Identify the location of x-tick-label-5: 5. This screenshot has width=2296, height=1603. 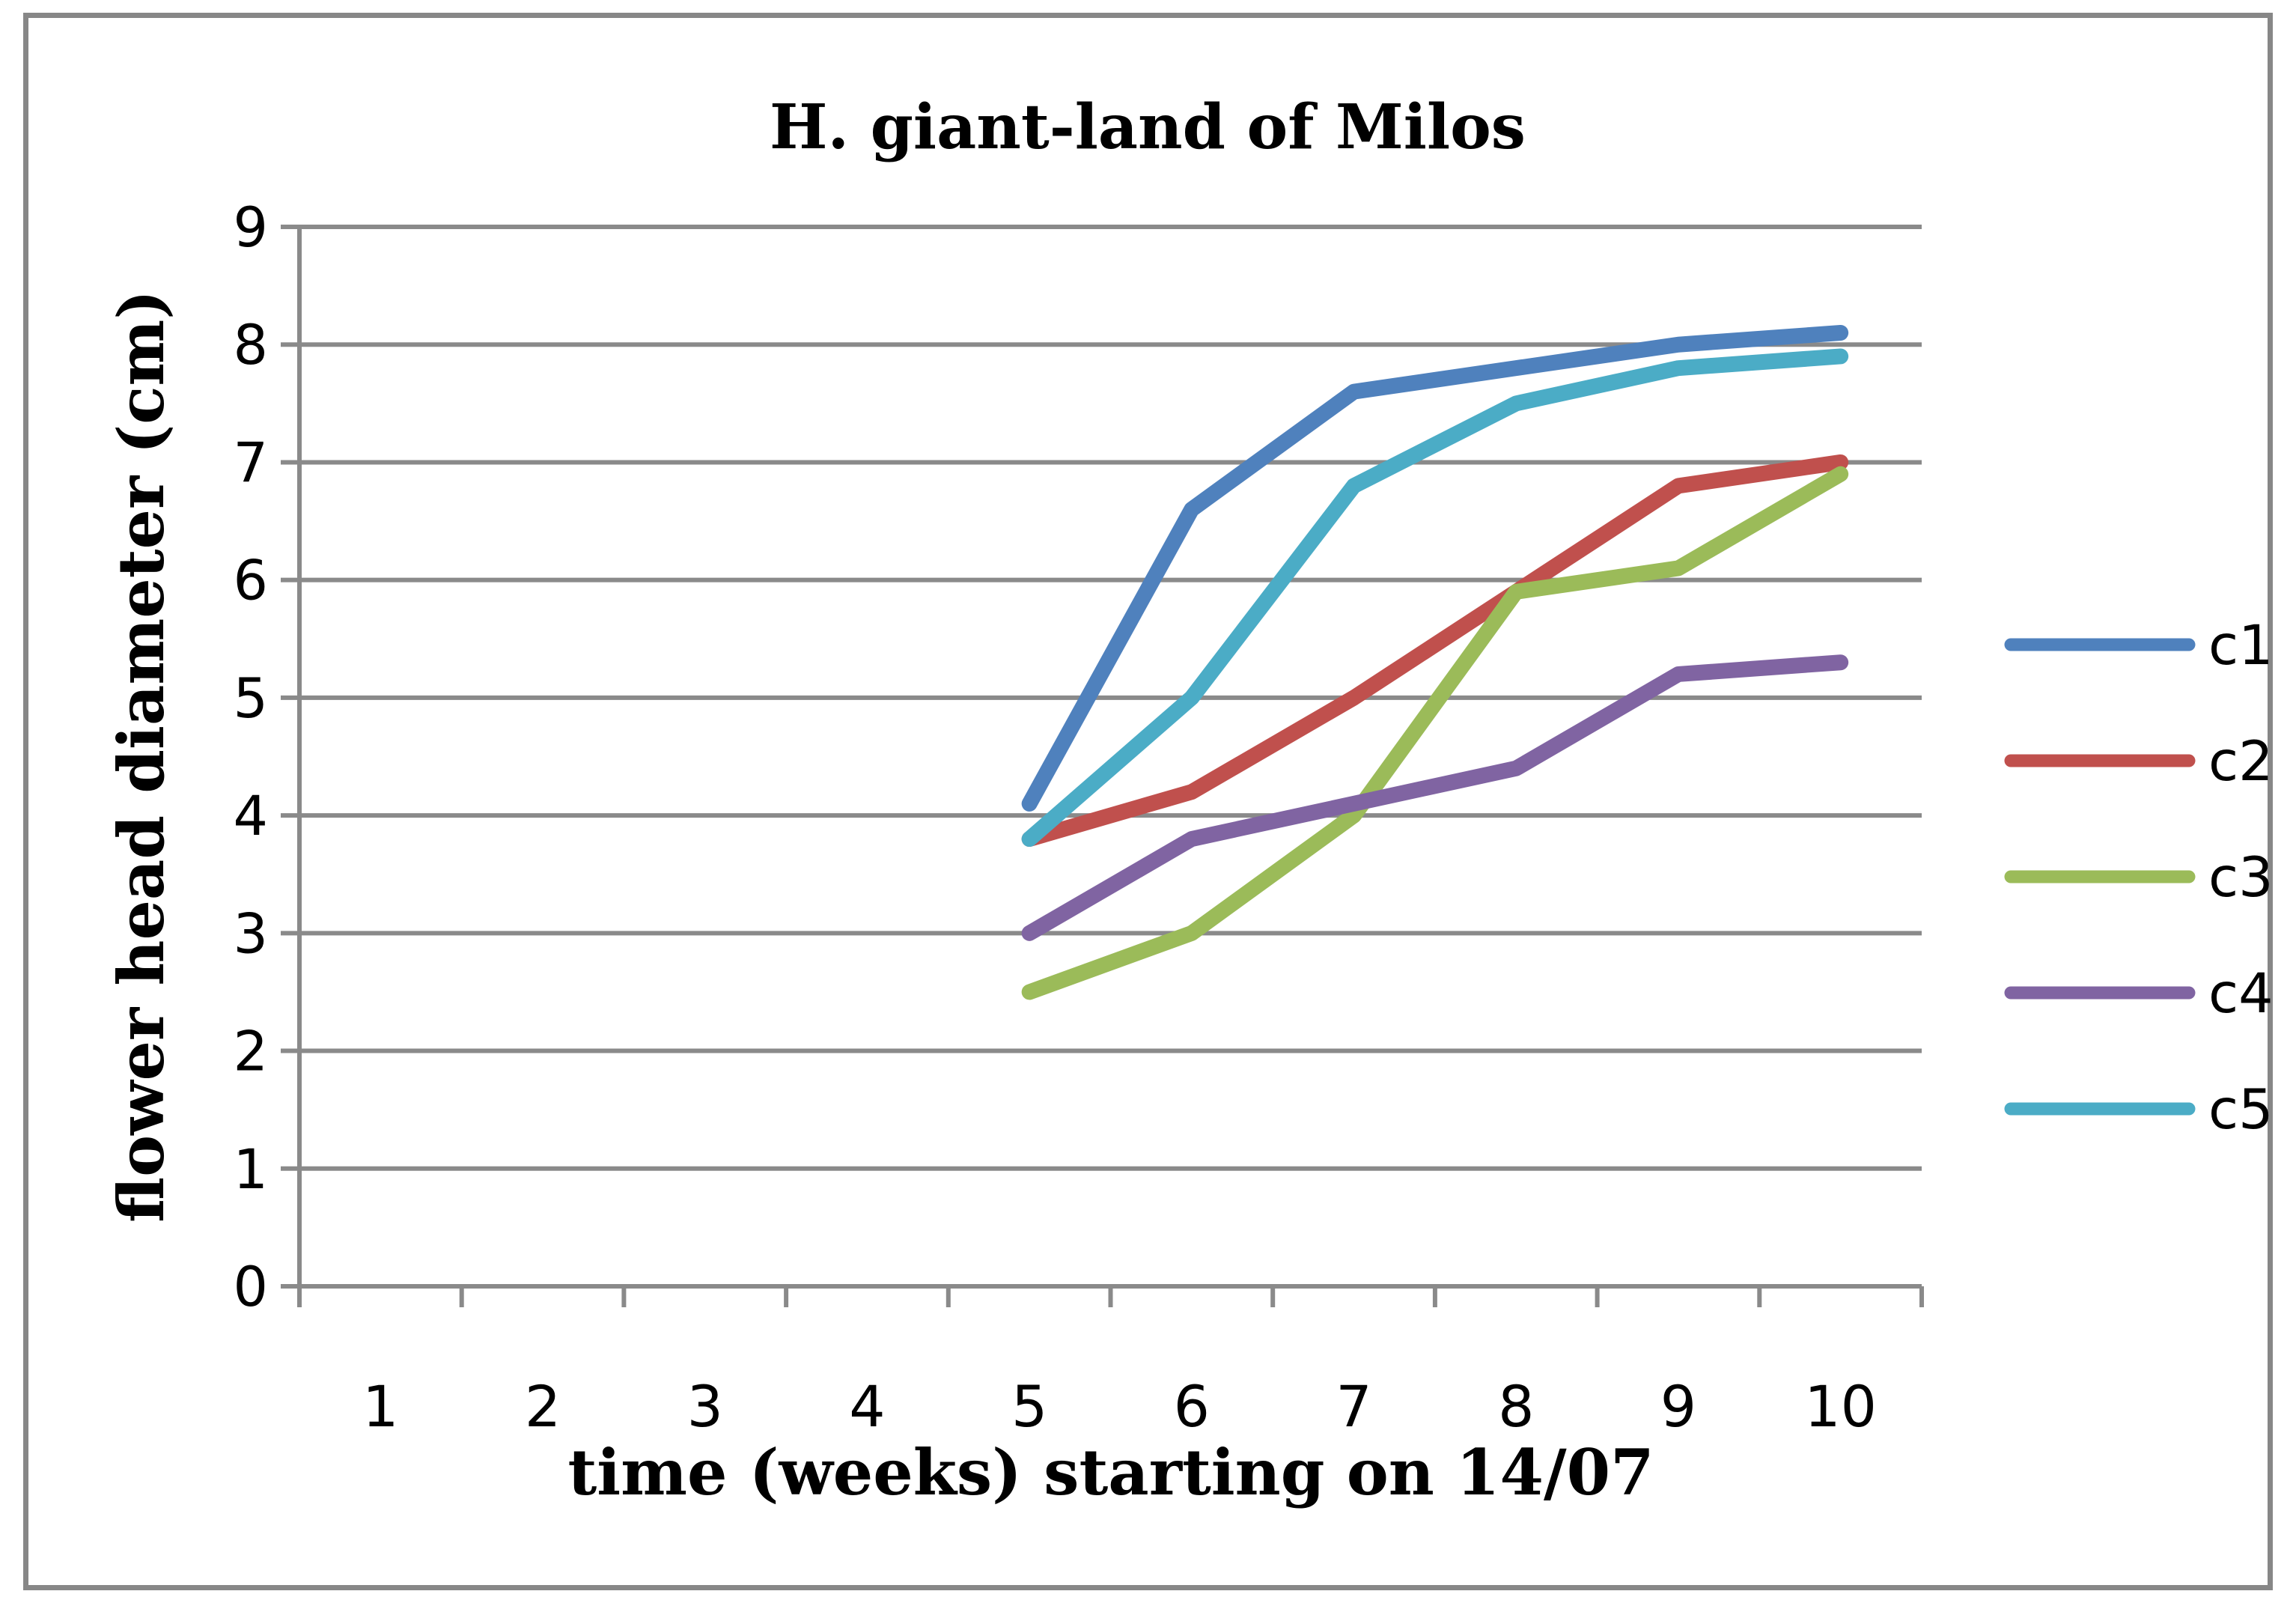
(1029, 1407).